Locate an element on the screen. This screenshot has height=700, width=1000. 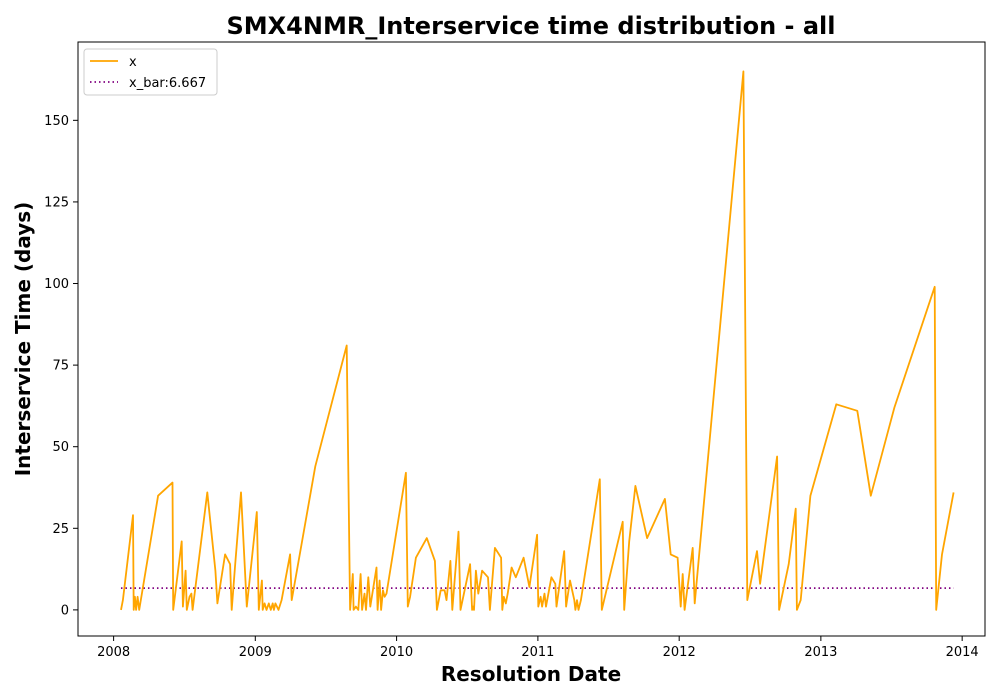
y-axis: 0 25 50 75 100 125 150 is located at coordinates (61, 366).